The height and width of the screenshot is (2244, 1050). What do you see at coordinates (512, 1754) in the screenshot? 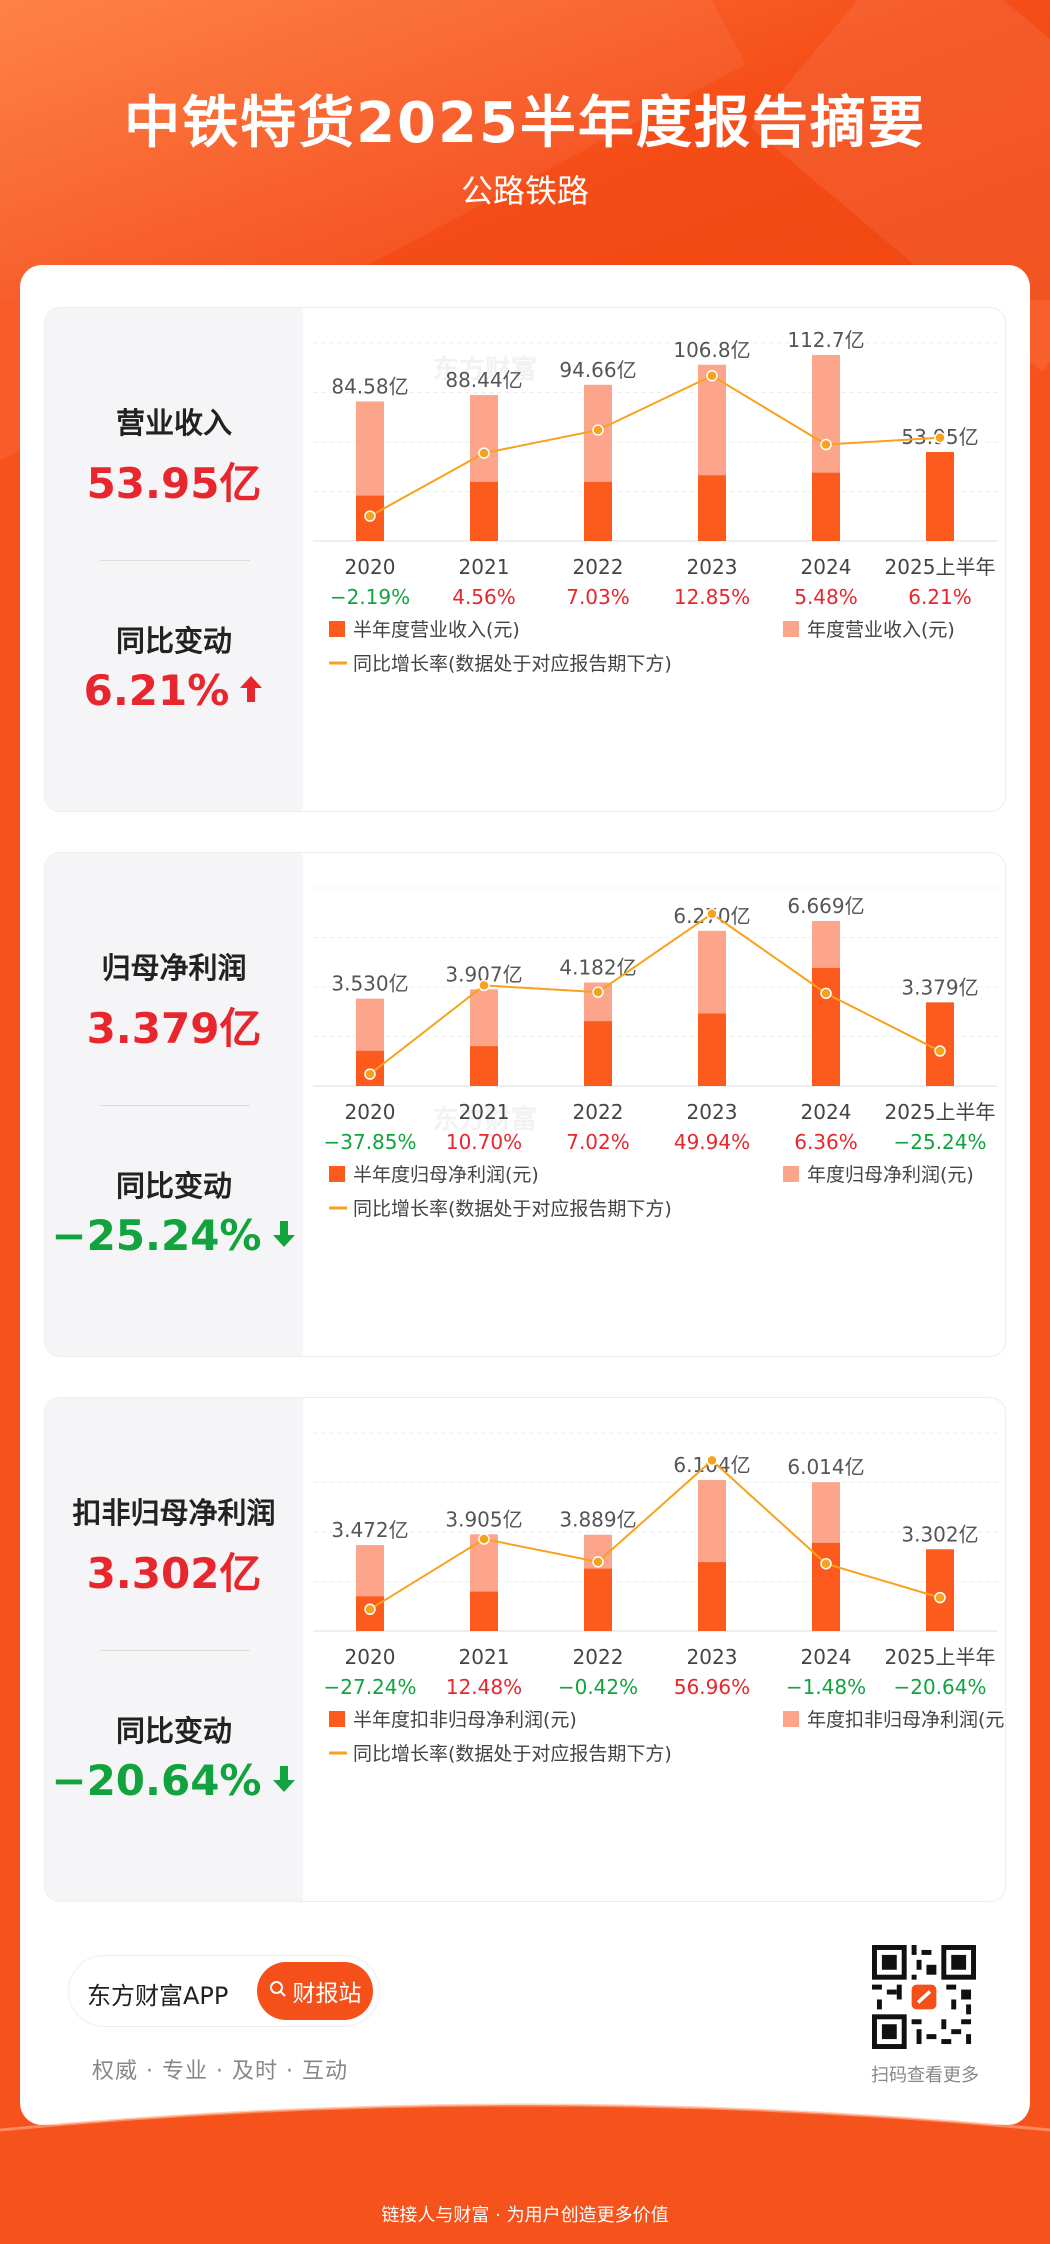
I see `legend-growth-label: 同比增长率(数据处于对应报告期下方)` at bounding box center [512, 1754].